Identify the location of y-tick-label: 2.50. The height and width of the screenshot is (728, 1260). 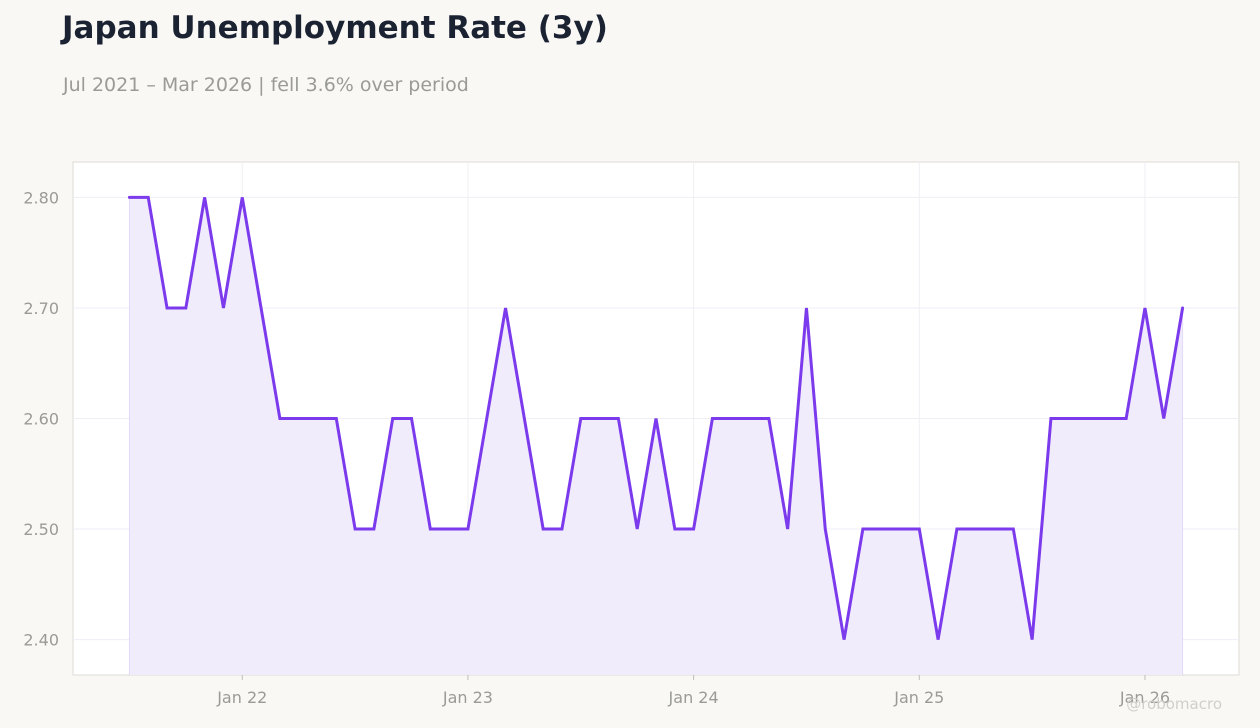
(41, 529).